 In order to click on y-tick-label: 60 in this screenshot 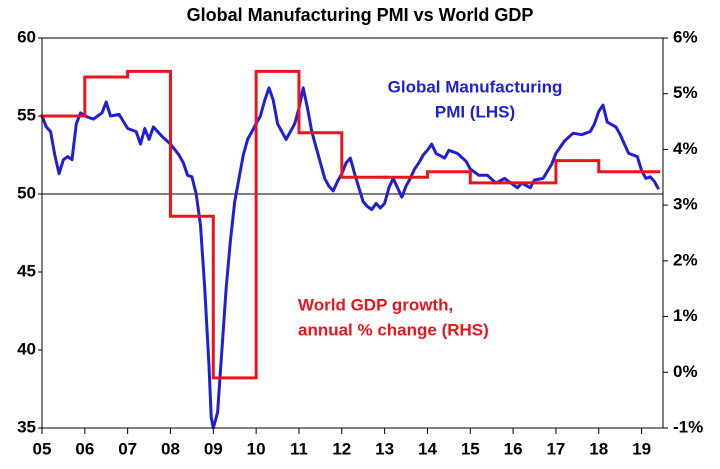, I will do `click(26, 36)`.